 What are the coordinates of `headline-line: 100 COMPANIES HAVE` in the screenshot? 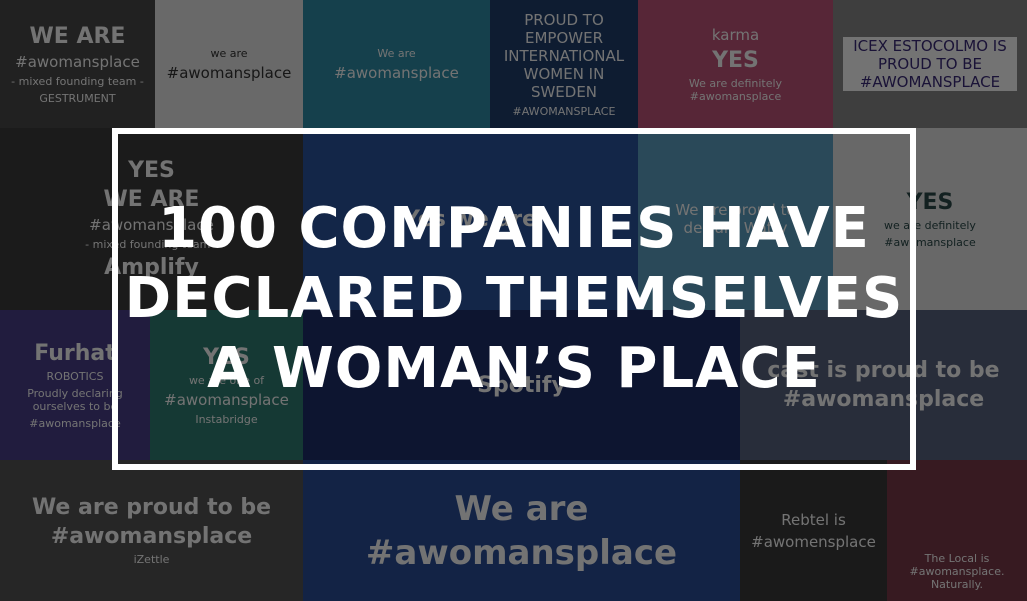 It's located at (514, 228).